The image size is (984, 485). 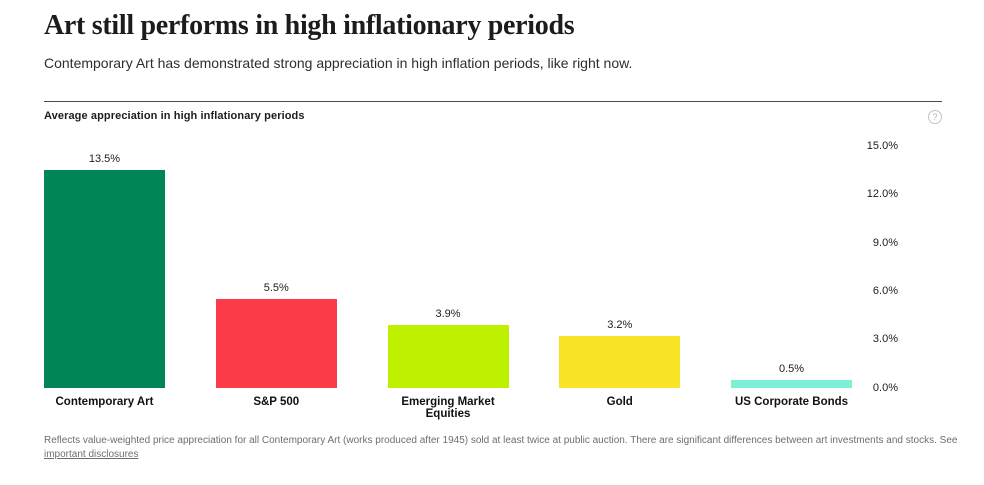 I want to click on important-disclosures-link: important disclosures, so click(x=91, y=455).